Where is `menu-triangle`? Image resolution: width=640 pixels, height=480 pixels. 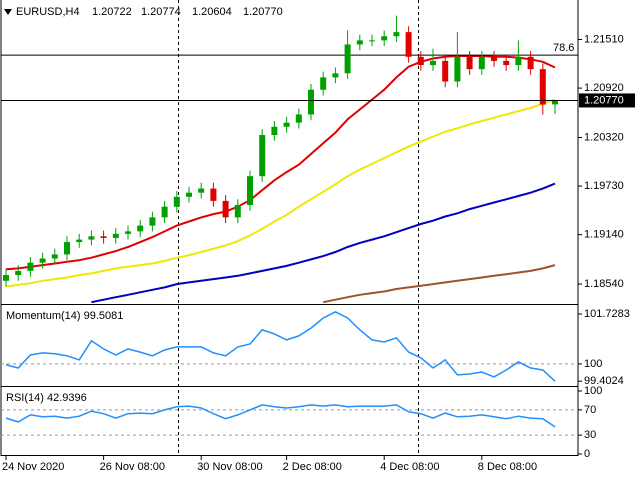
menu-triangle is located at coordinates (8, 12).